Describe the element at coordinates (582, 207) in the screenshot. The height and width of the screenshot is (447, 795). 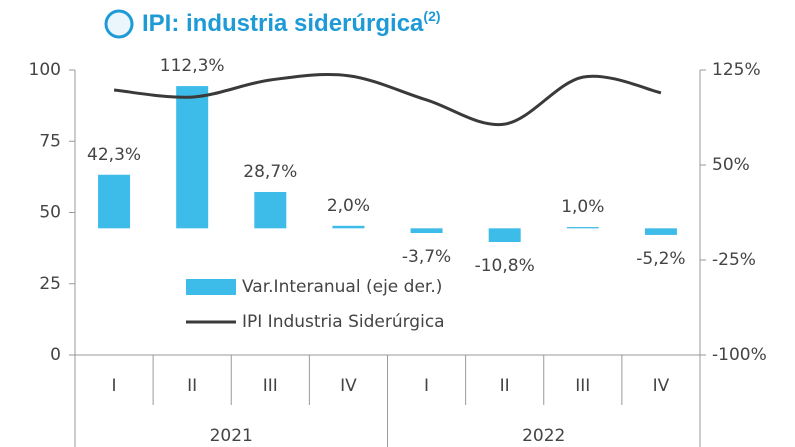
I see `data-label: 1,0%` at that location.